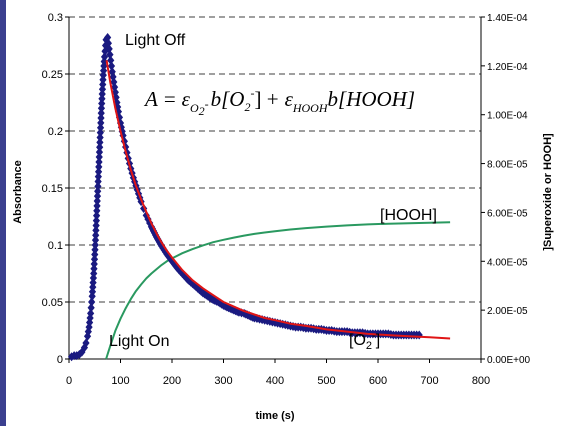  What do you see at coordinates (507, 165) in the screenshot?
I see `y2-tick-label: 8.00E-05` at bounding box center [507, 165].